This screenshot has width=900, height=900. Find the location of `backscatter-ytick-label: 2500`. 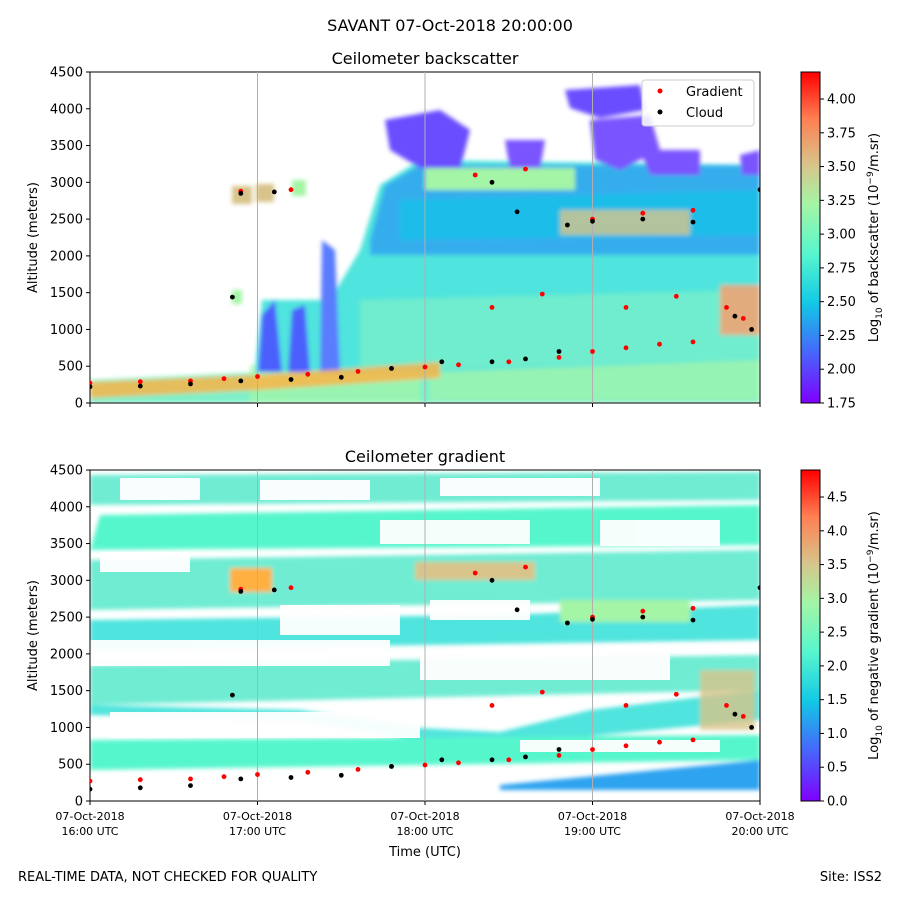

backscatter-ytick-label: 2500 is located at coordinates (66, 220).